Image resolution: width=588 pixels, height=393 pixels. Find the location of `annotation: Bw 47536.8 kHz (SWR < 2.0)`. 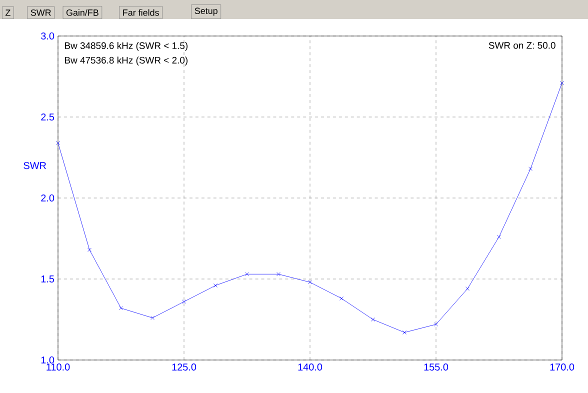

annotation: Bw 47536.8 kHz (SWR < 2.0) is located at coordinates (126, 61).